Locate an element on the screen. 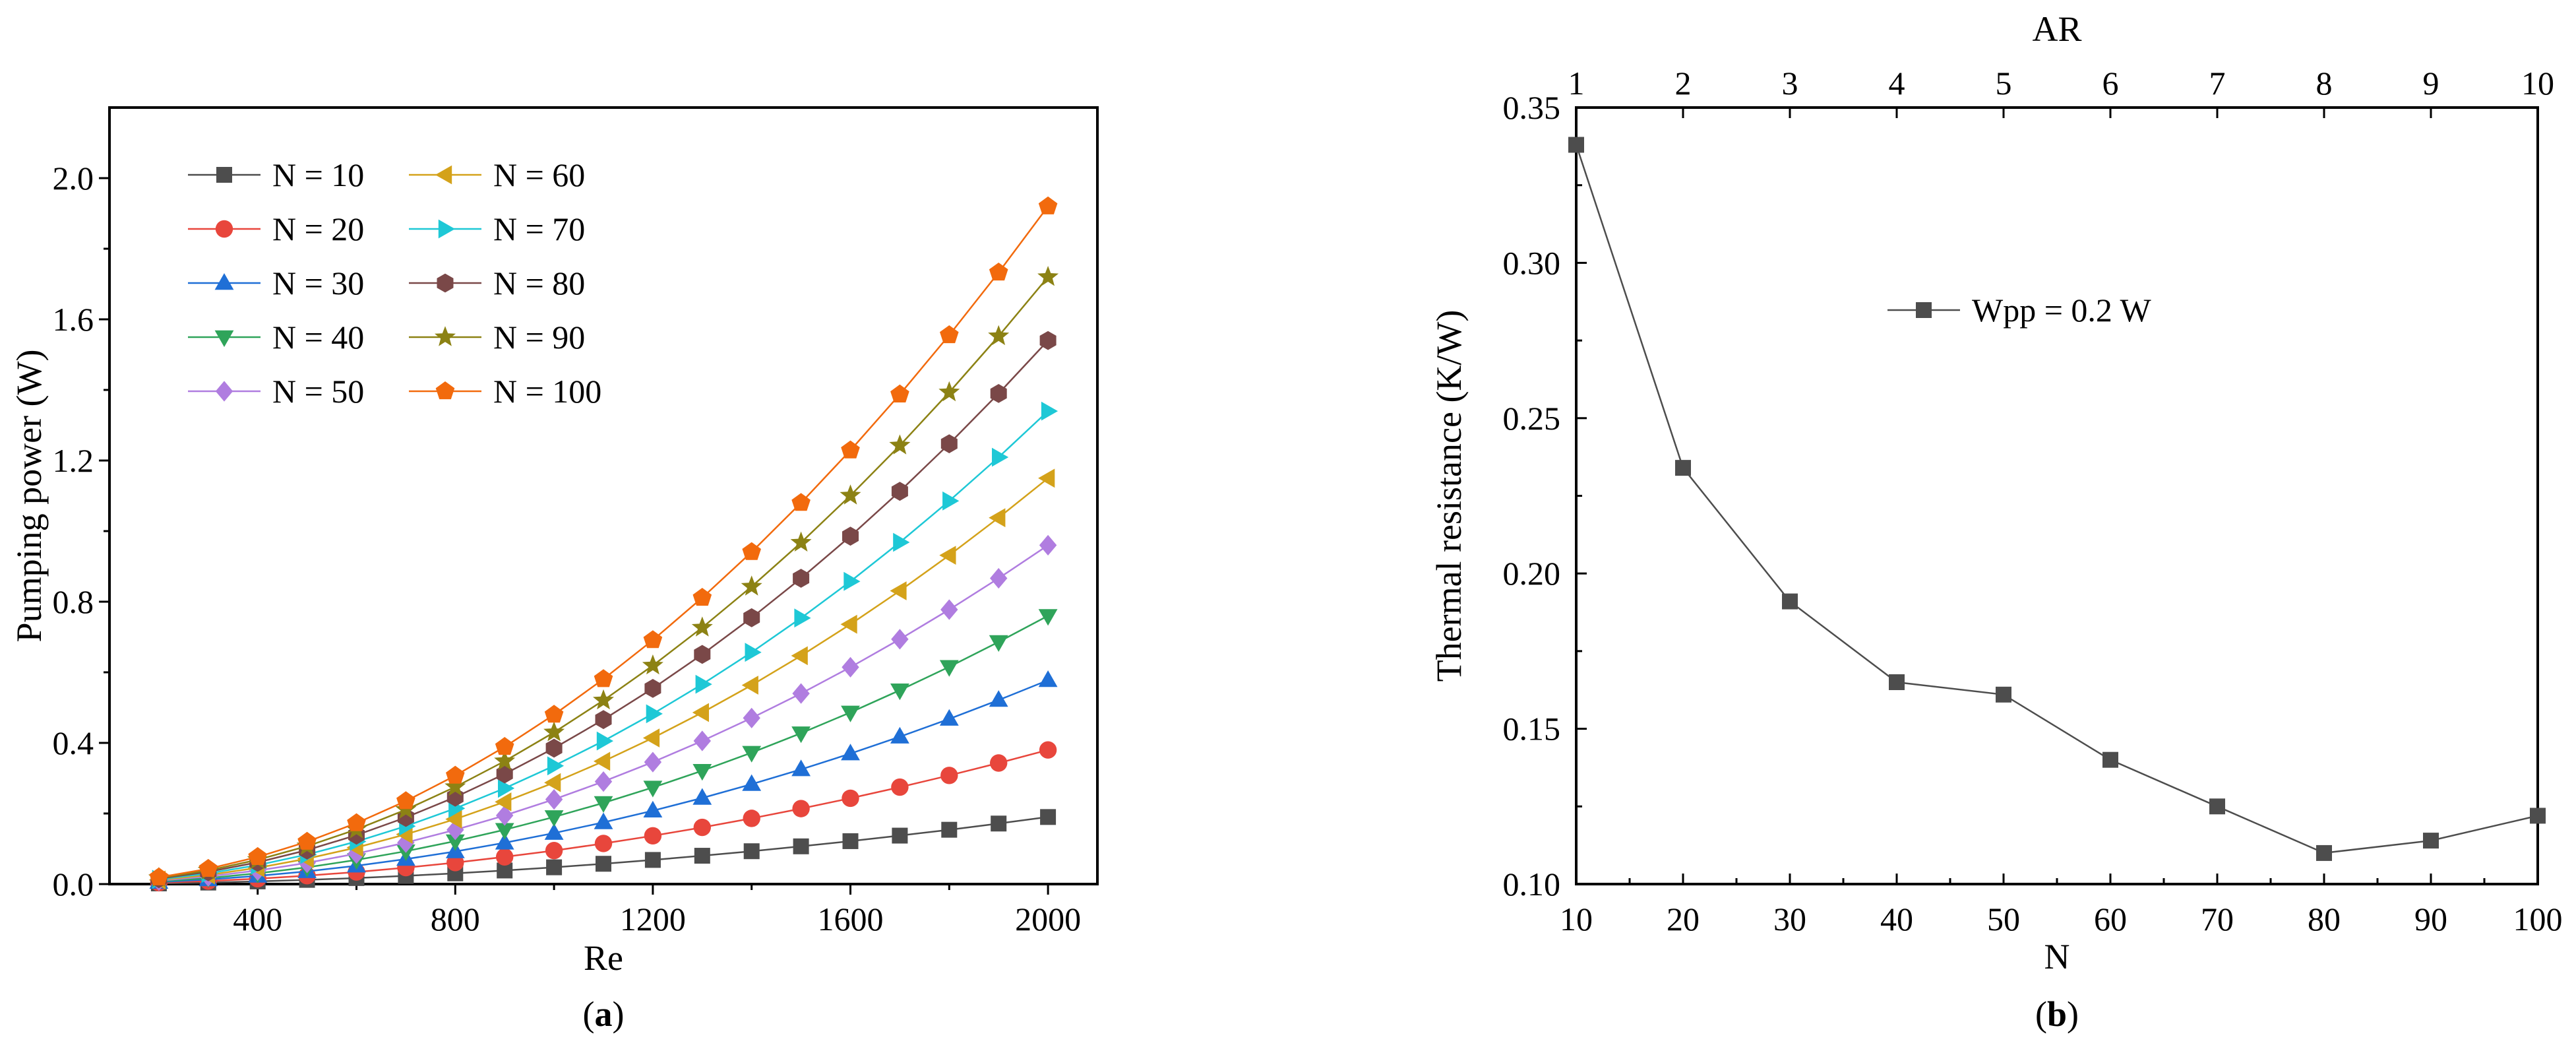 The height and width of the screenshot is (1051, 2576). chart-a-legend-item: N = 30 is located at coordinates (276, 283).